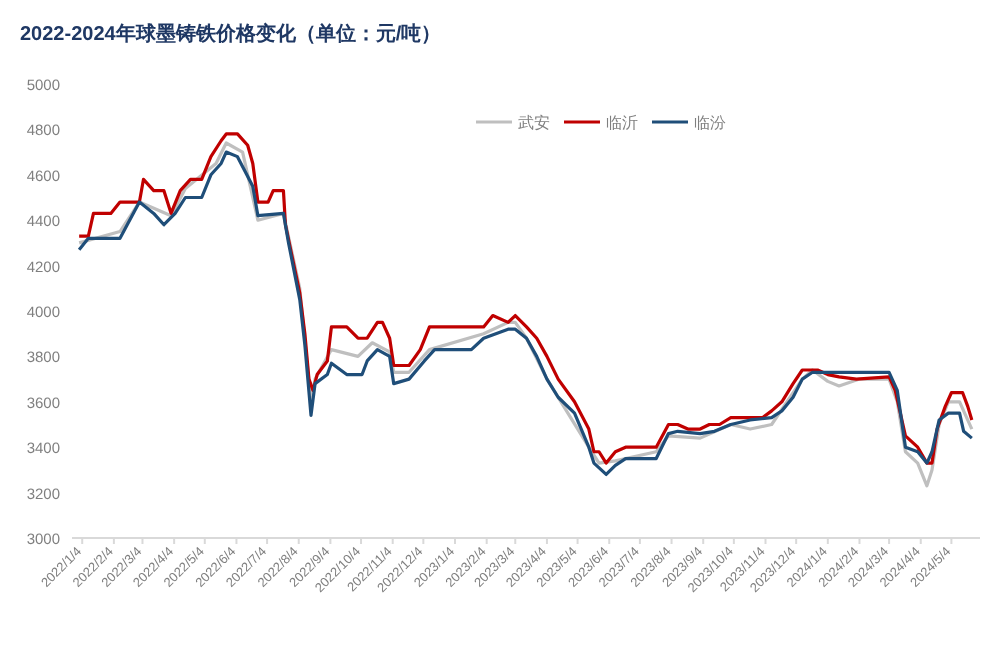  What do you see at coordinates (710, 123) in the screenshot?
I see `legend-label: 临汾` at bounding box center [710, 123].